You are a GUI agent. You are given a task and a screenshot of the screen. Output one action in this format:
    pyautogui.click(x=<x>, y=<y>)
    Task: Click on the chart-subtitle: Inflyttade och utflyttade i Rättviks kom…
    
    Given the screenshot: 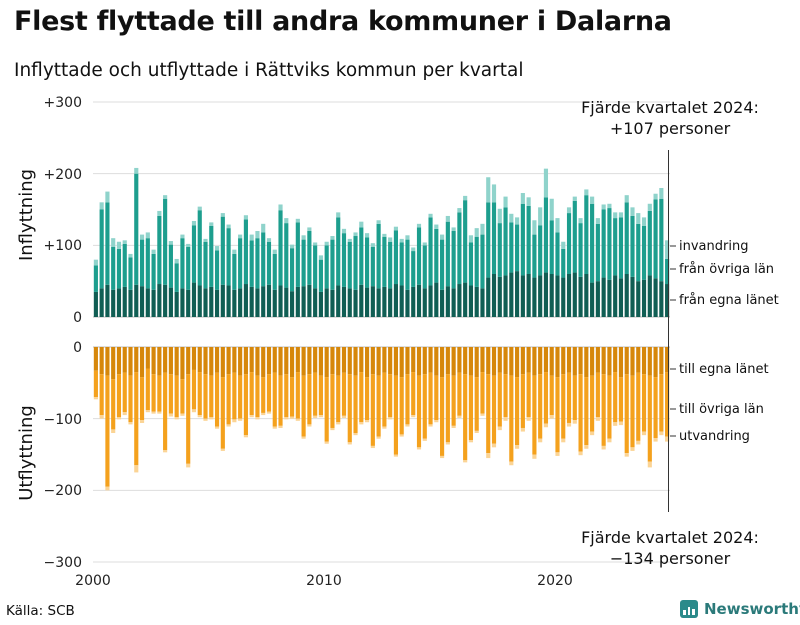 What is the action you would take?
    pyautogui.click(x=269, y=70)
    